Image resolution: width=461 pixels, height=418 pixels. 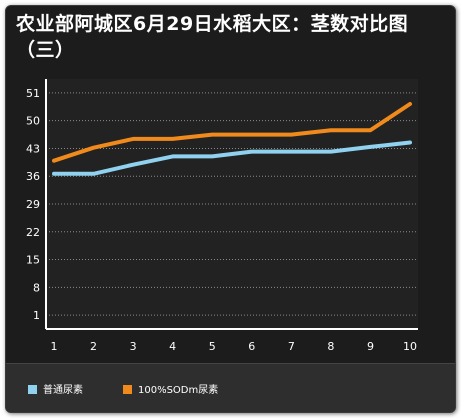 I want to click on y-tick-label: 50, so click(x=33, y=121).